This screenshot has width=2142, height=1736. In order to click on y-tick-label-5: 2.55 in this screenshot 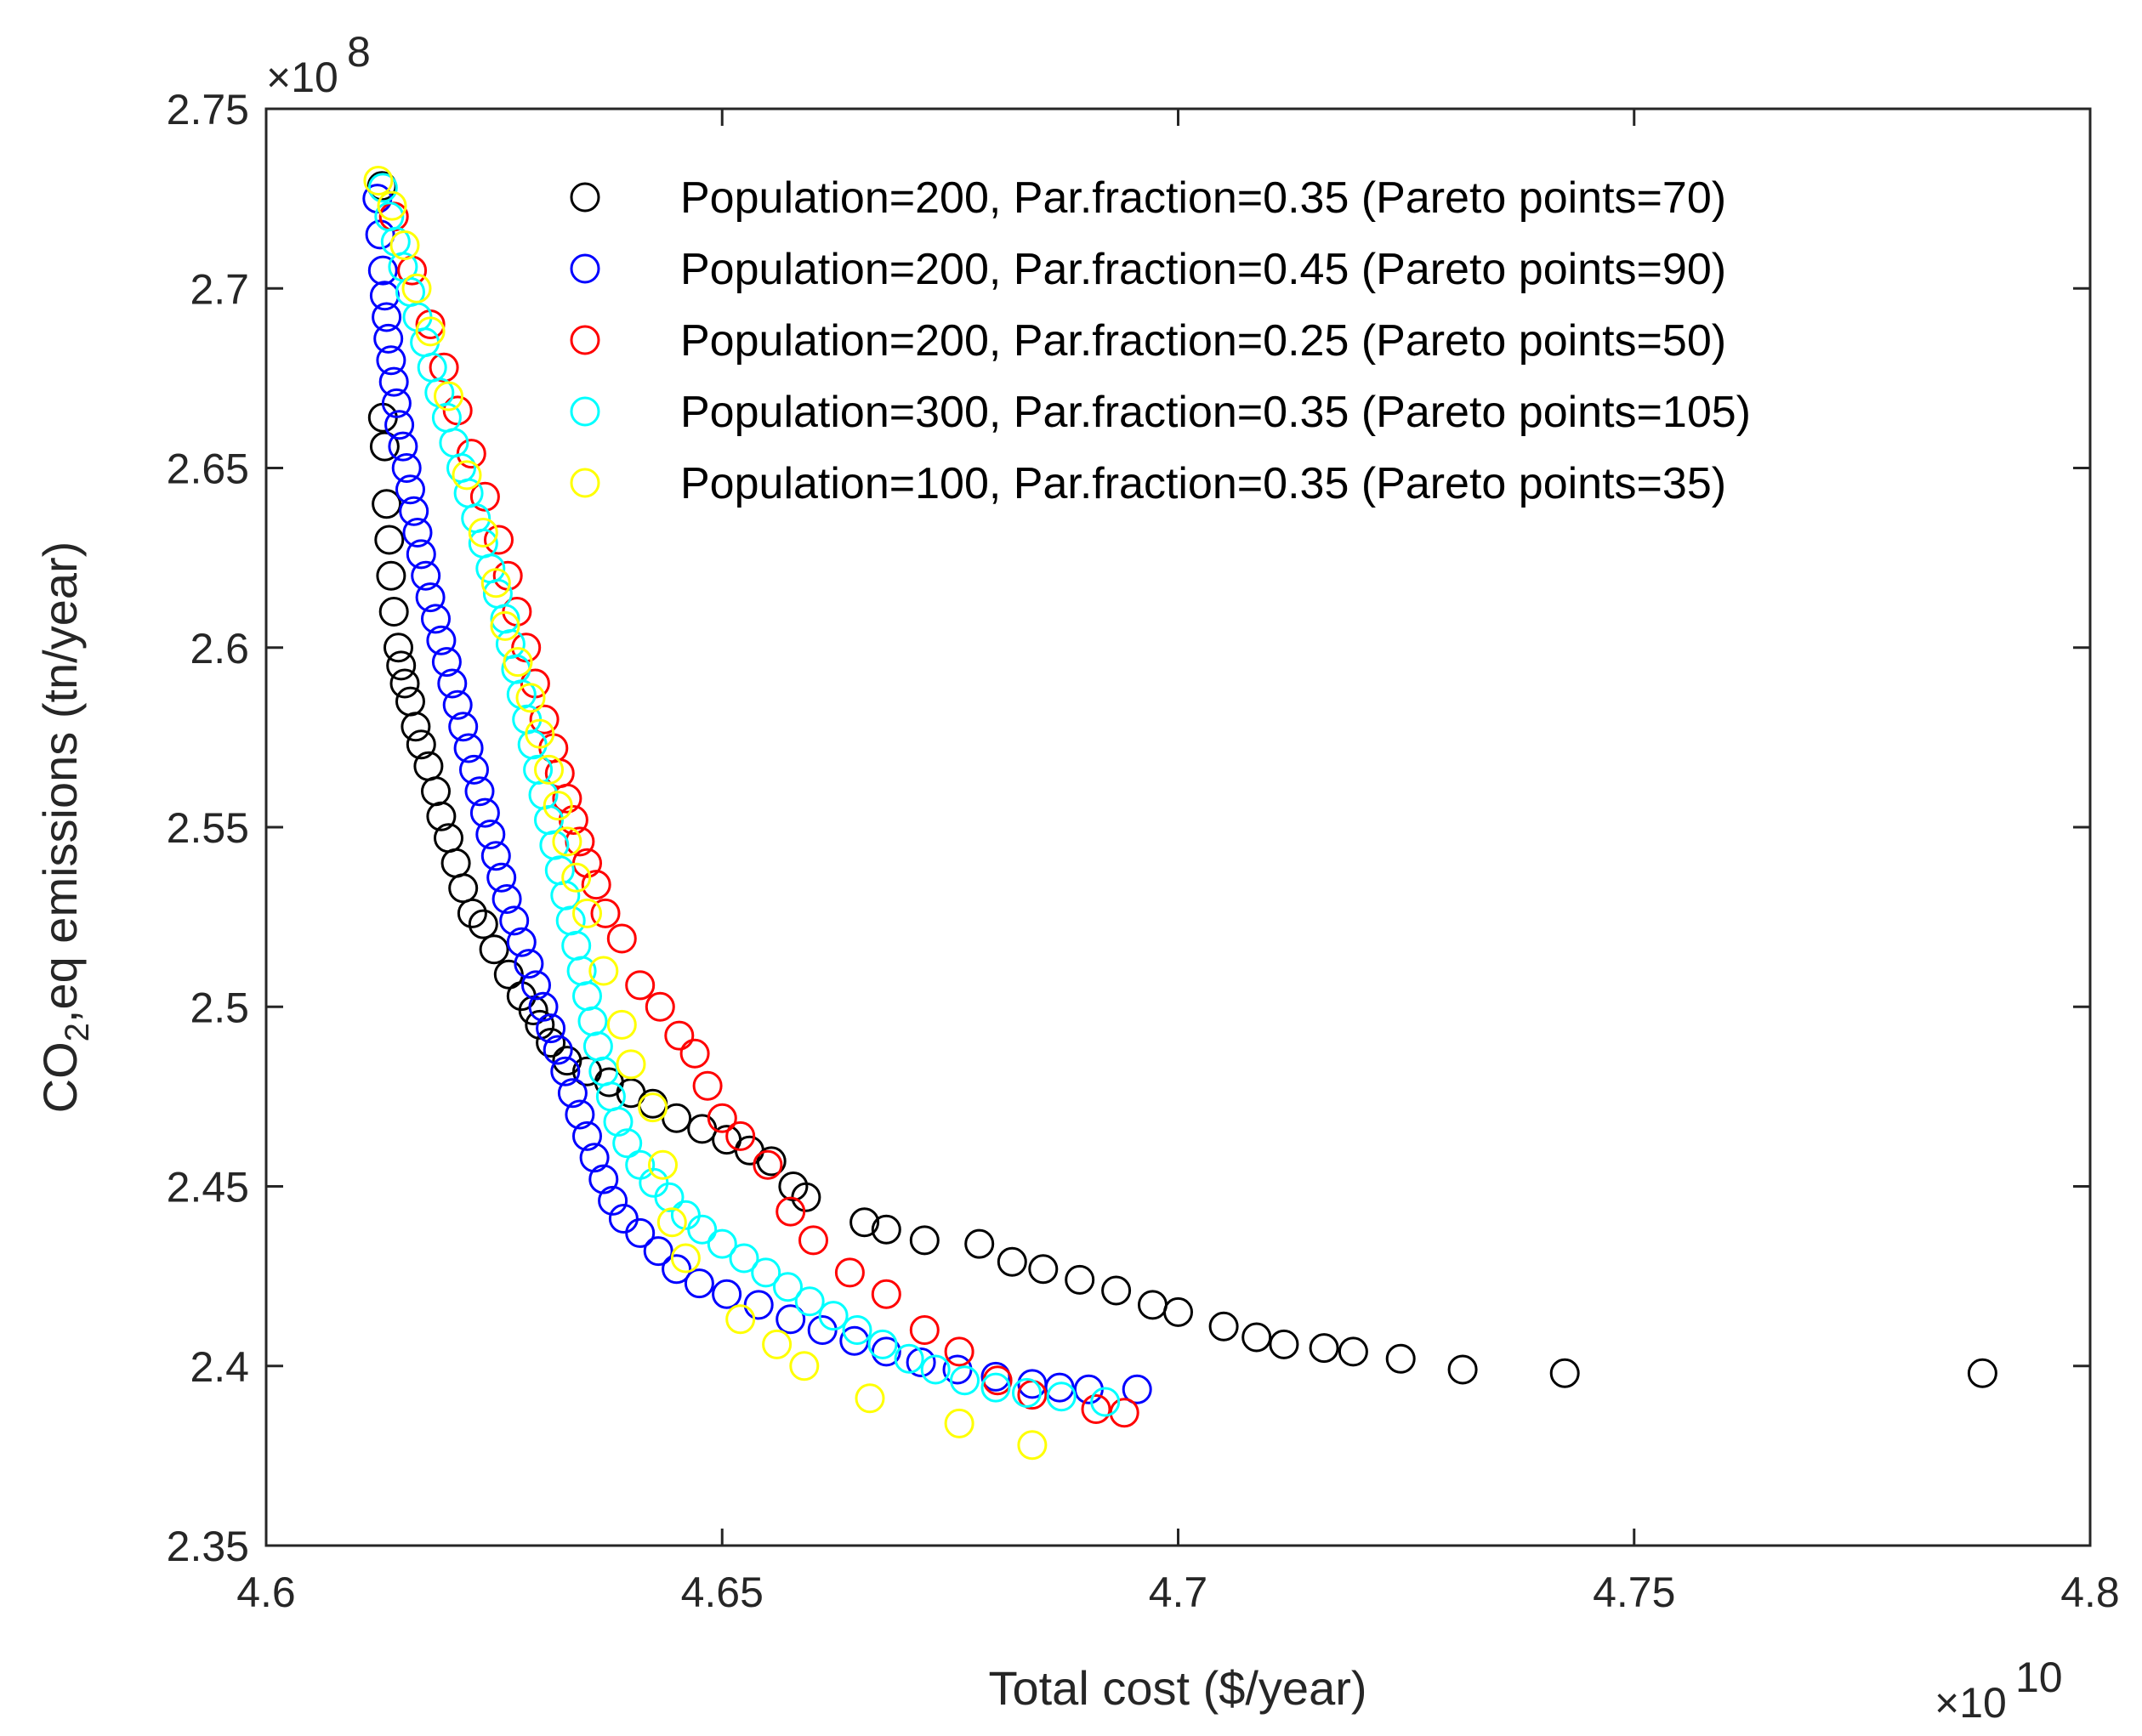, I will do `click(208, 828)`.